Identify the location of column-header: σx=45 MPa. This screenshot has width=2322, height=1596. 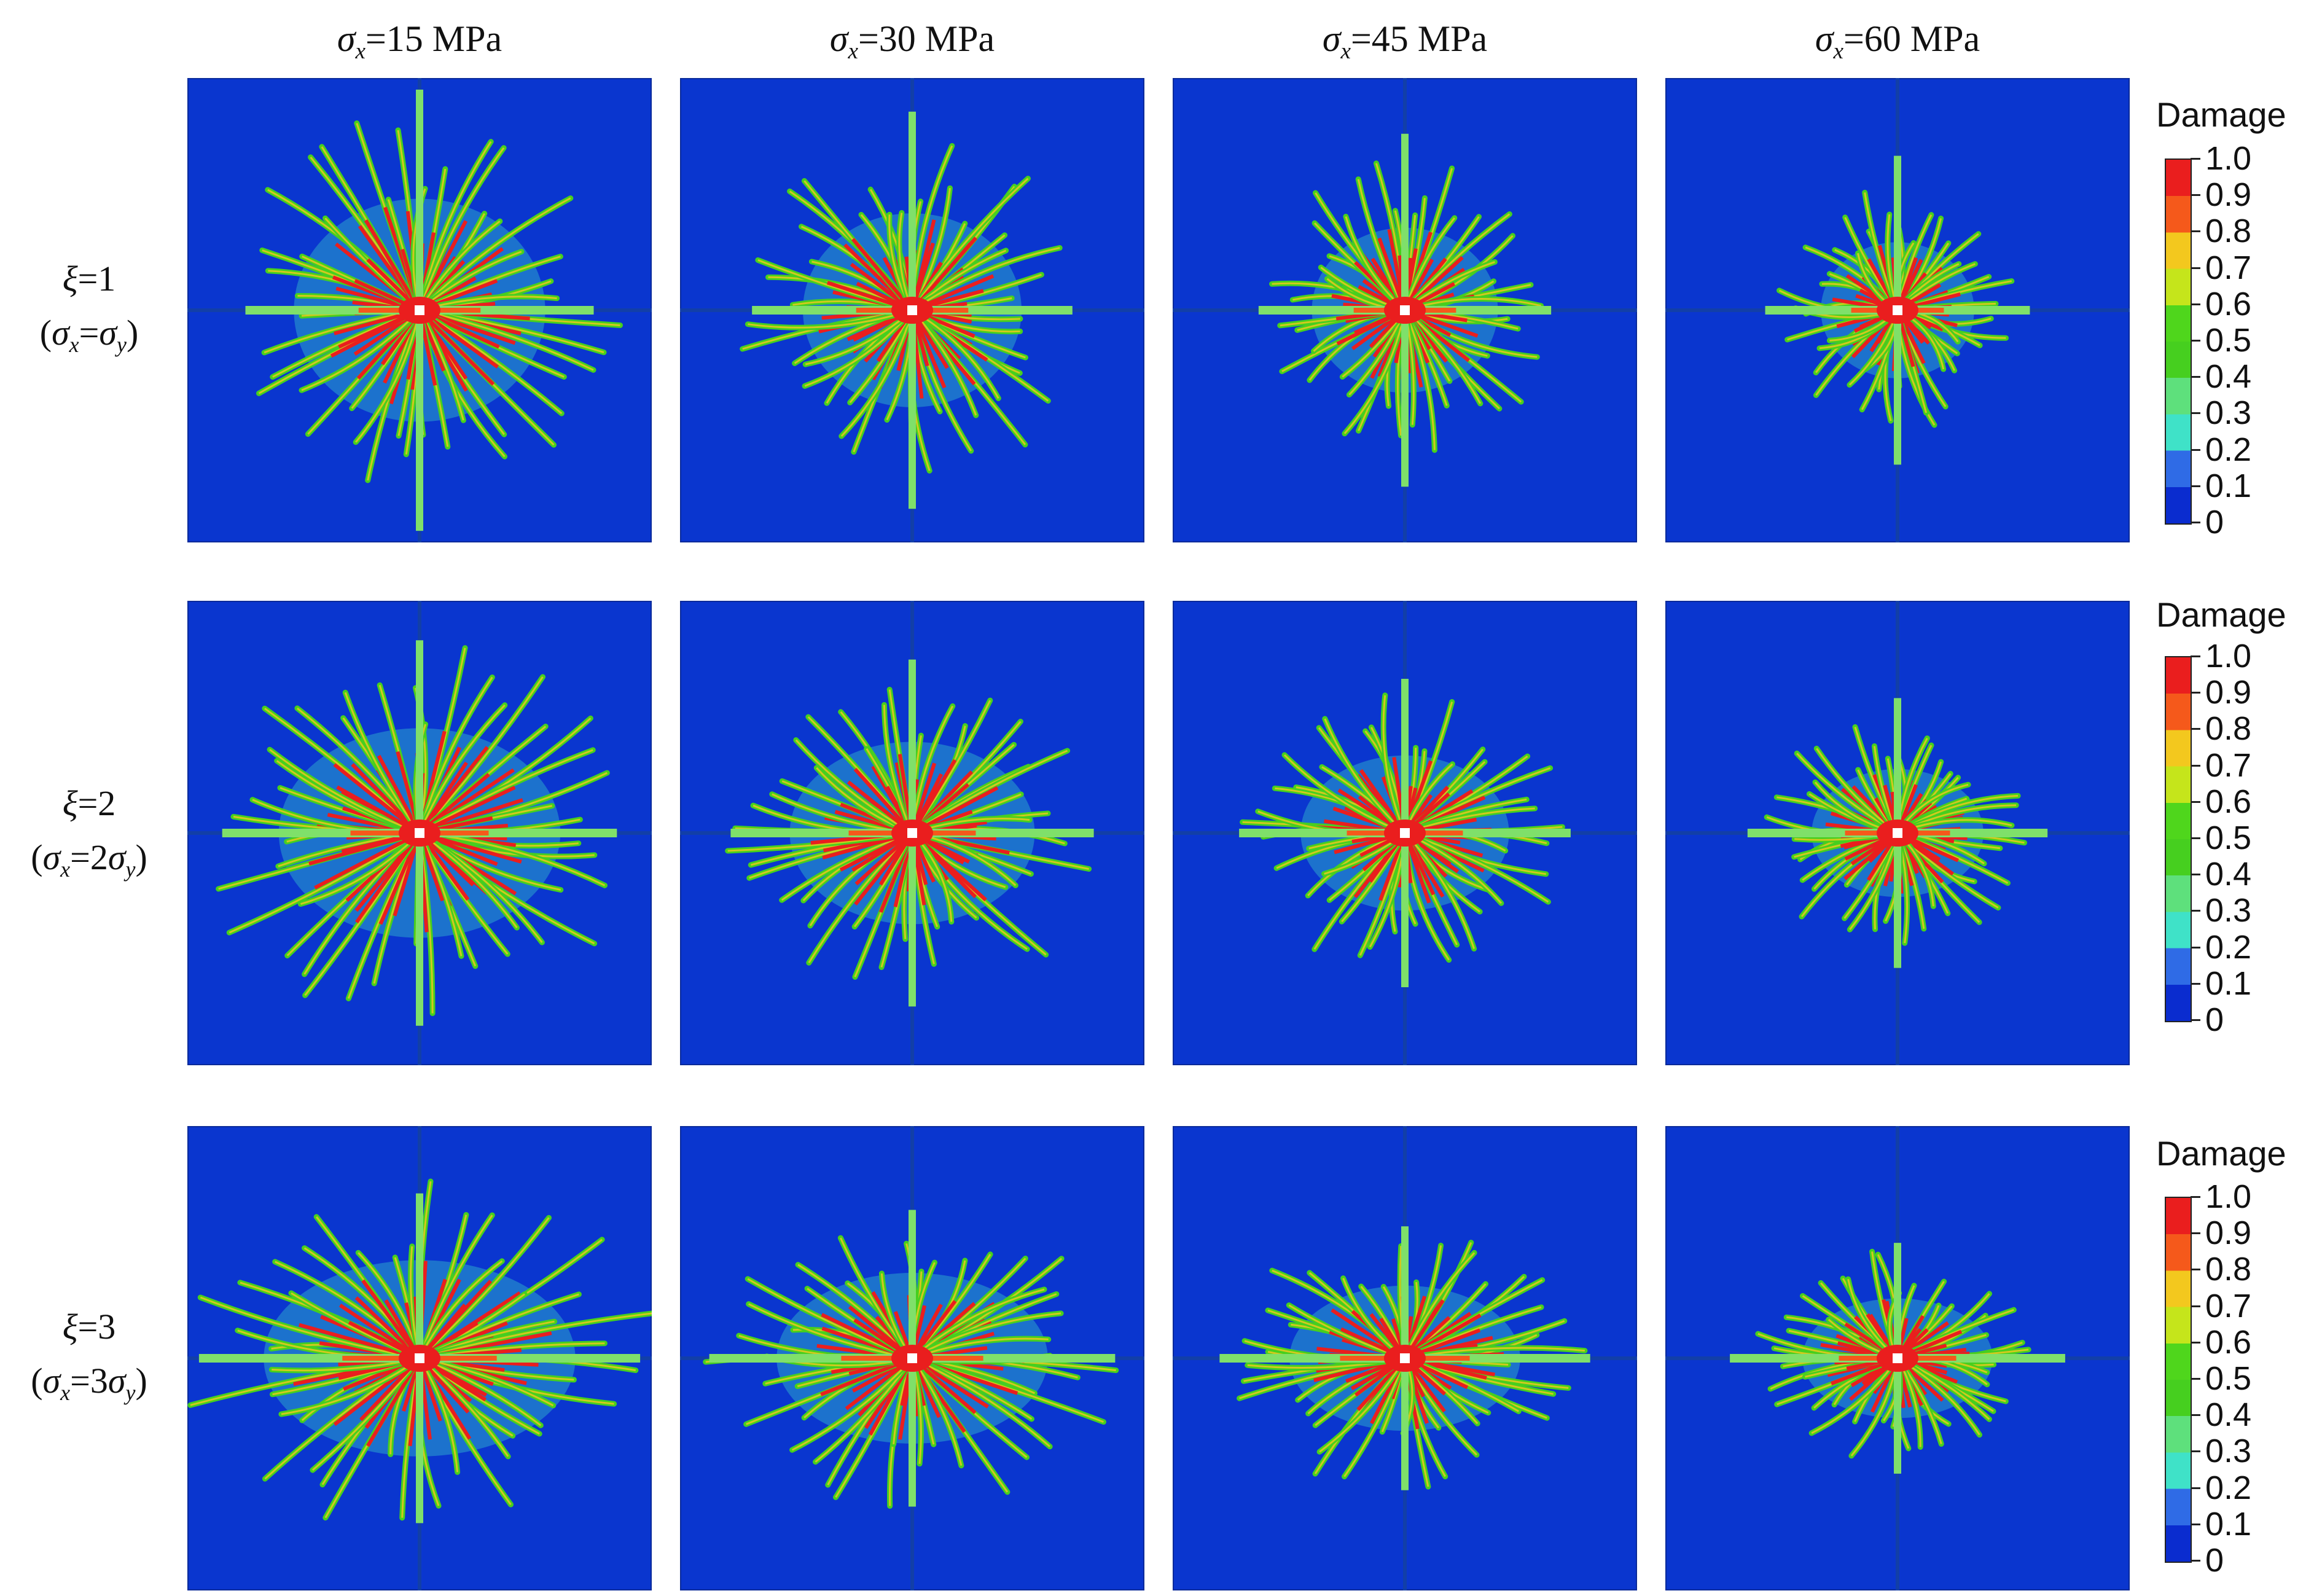
(1405, 41).